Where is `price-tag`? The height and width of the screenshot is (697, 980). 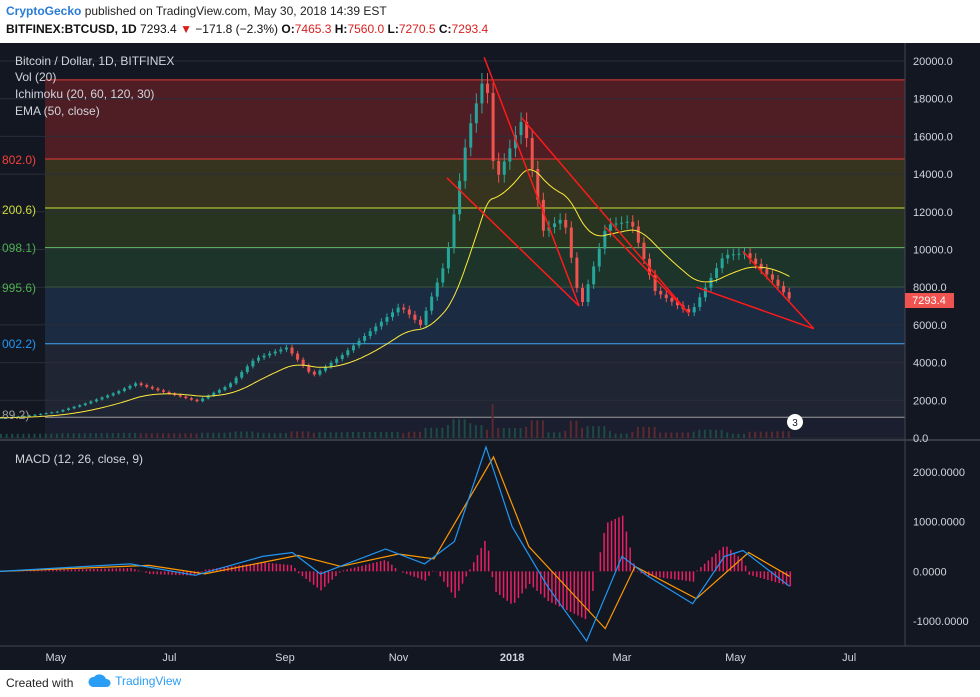
price-tag is located at coordinates (929, 300).